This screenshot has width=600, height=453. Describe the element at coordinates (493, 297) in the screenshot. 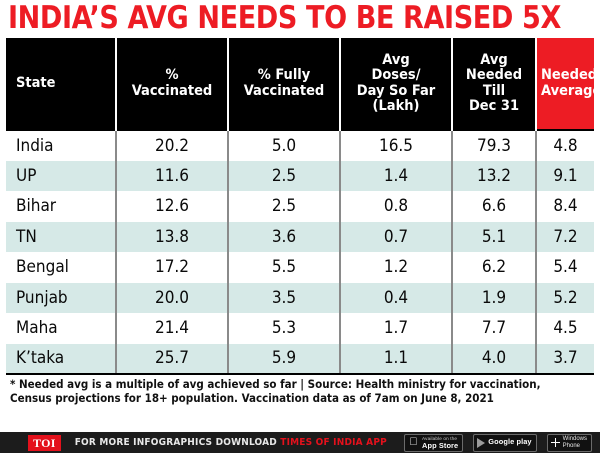

I see `cell-needed-till: 1.9` at that location.